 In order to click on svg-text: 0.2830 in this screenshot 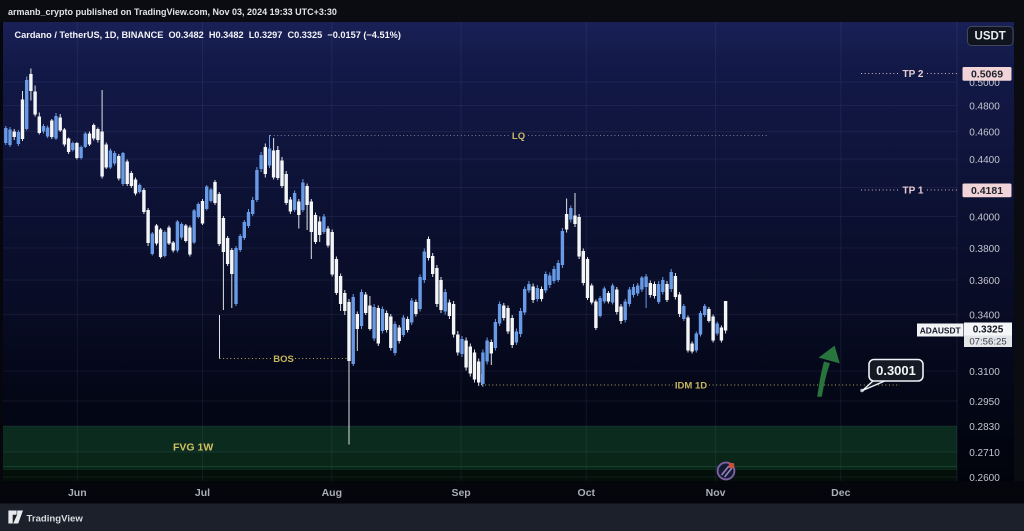, I will do `click(984, 427)`.